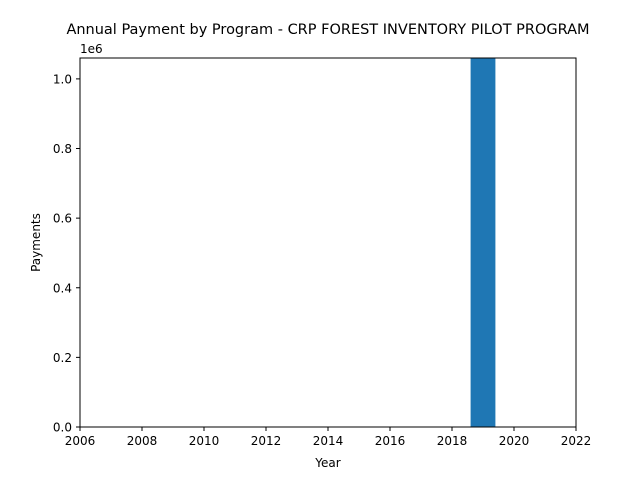 The image size is (640, 484). Describe the element at coordinates (452, 441) in the screenshot. I see `x-tick-label-2018: 2018` at that location.